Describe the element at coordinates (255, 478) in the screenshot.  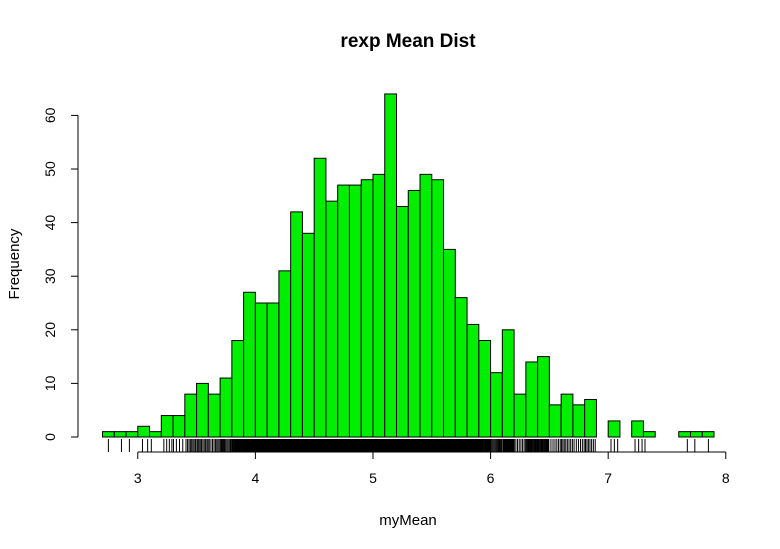
I see `x-tick-label: 4` at that location.